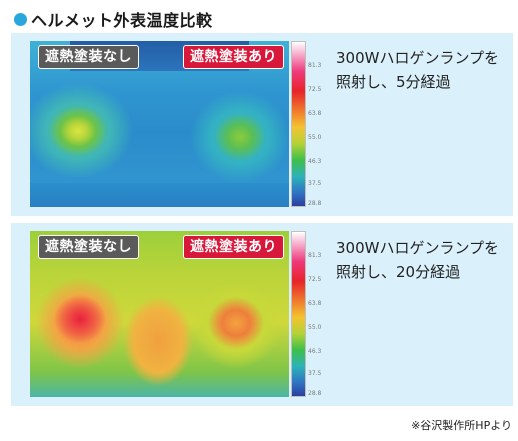  Describe the element at coordinates (122, 20) in the screenshot. I see `page-title: ヘルメット外表温度比較` at that location.